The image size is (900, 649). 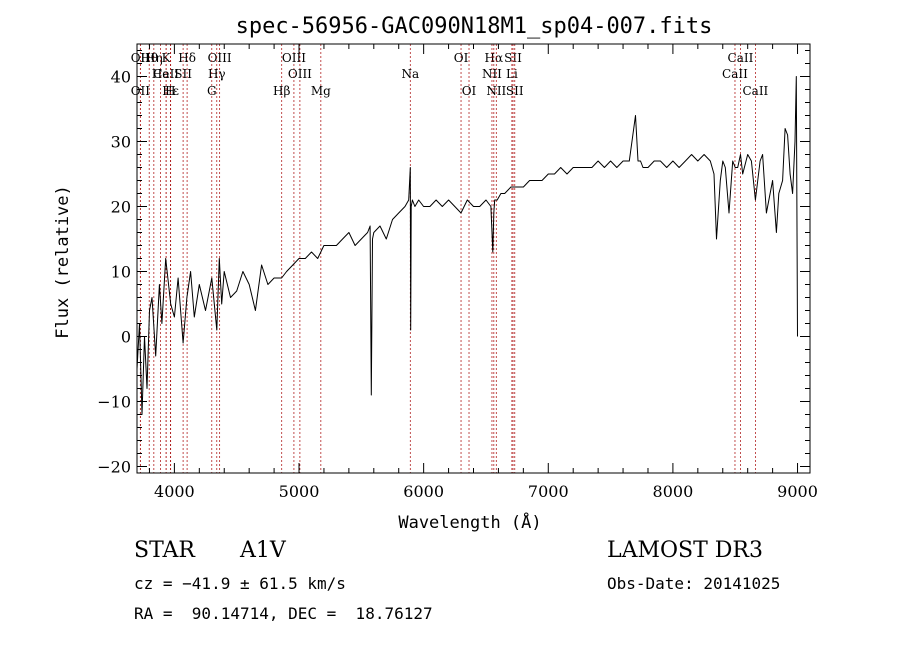 I want to click on marker-label: Hβ, so click(x=281, y=91).